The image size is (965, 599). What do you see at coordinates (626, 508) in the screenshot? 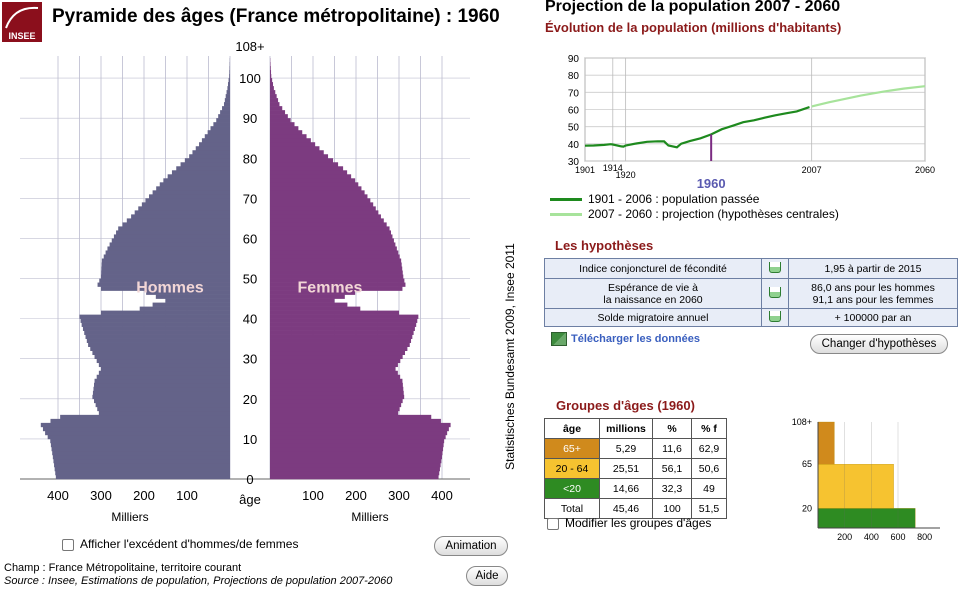
I see `table-cell: 45,46` at bounding box center [626, 508].